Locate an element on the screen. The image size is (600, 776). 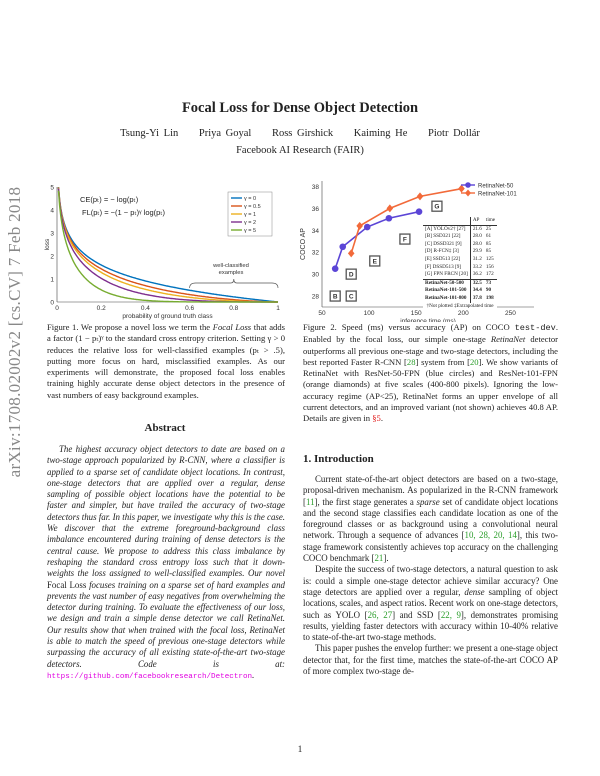
citation-link: 10, 28, 20, 14 is located at coordinates (490, 535).